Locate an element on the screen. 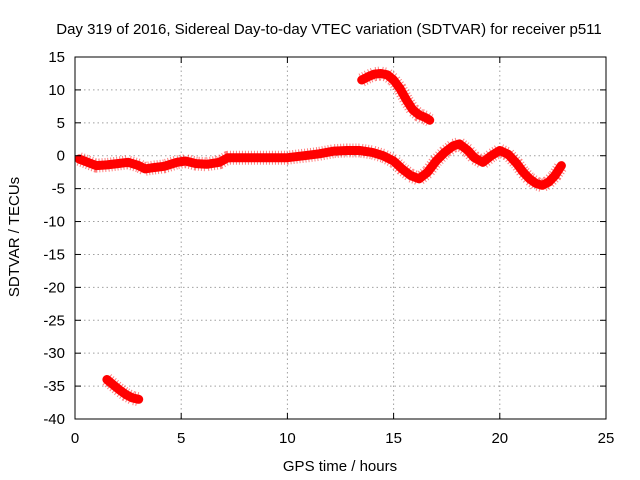 The image size is (640, 480). y-tick-label: -25 is located at coordinates (54, 320).